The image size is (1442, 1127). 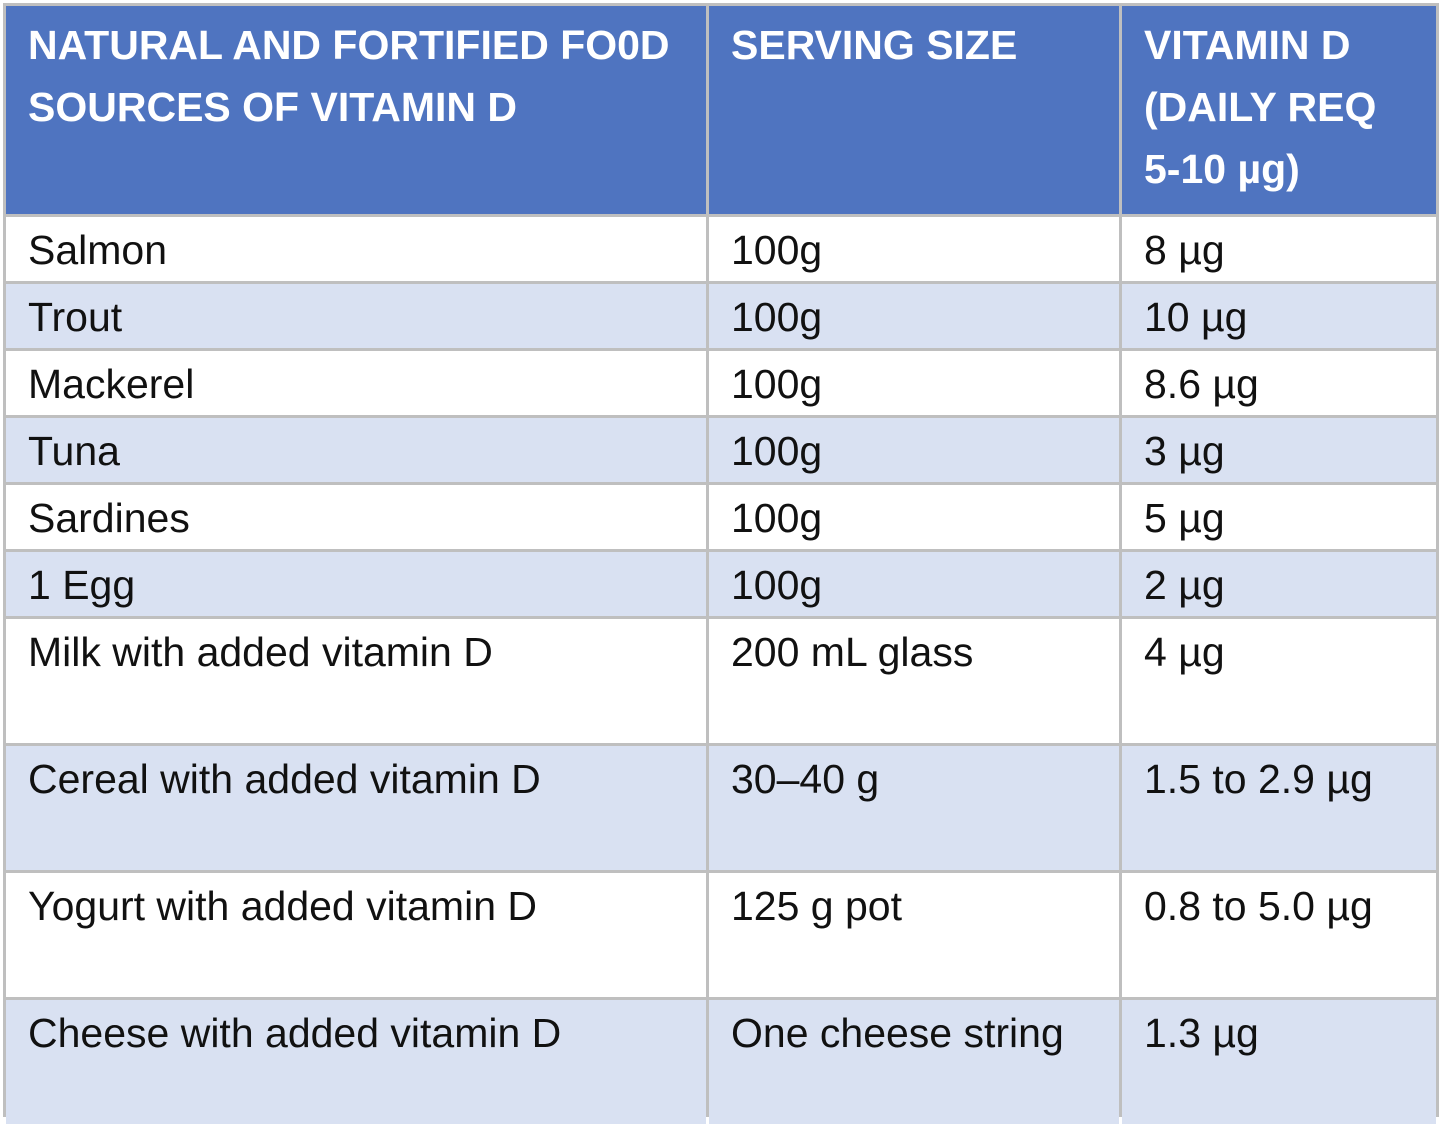 What do you see at coordinates (1279, 249) in the screenshot?
I see `cell-vitamin-d: 8 µg` at bounding box center [1279, 249].